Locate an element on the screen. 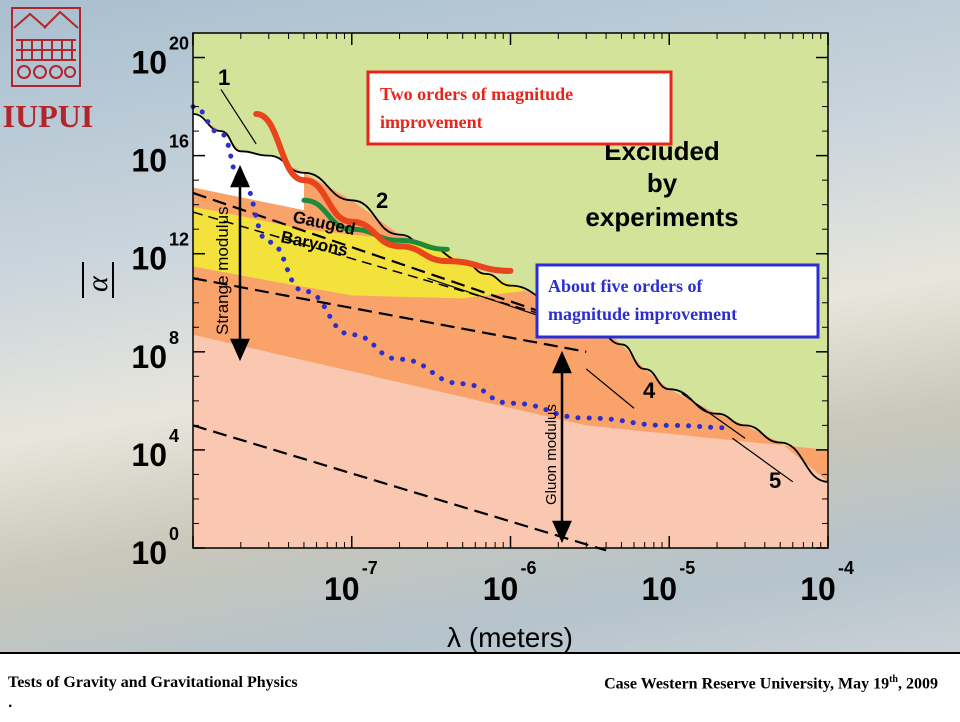 The image size is (960, 722). logo-text: IUPUI is located at coordinates (48, 116).